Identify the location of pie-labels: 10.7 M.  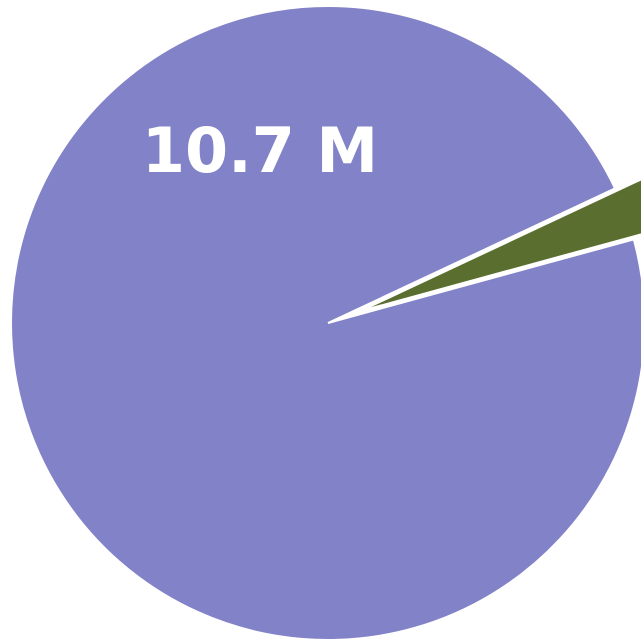
(260, 150).